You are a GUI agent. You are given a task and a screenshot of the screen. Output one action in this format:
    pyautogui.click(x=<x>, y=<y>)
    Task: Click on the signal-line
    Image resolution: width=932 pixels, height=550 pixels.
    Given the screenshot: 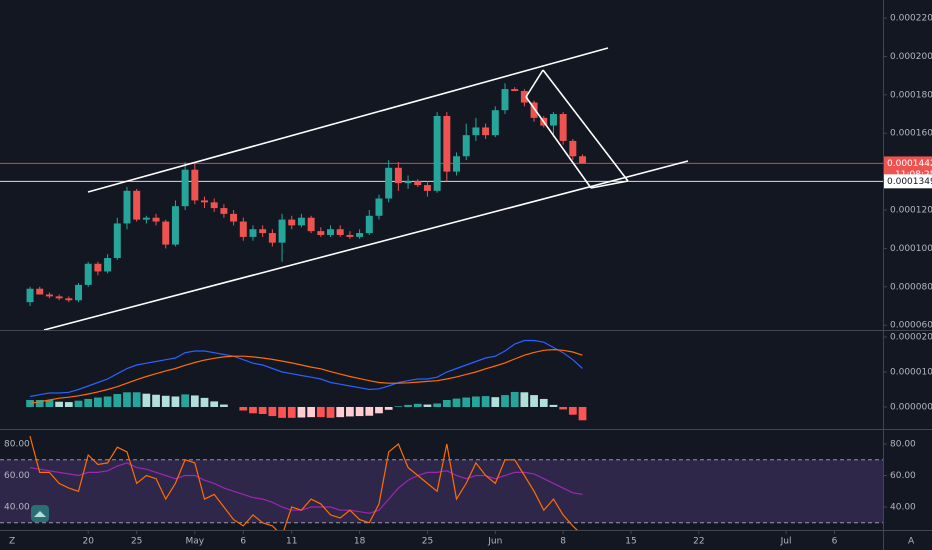 What is the action you would take?
    pyautogui.click(x=306, y=376)
    